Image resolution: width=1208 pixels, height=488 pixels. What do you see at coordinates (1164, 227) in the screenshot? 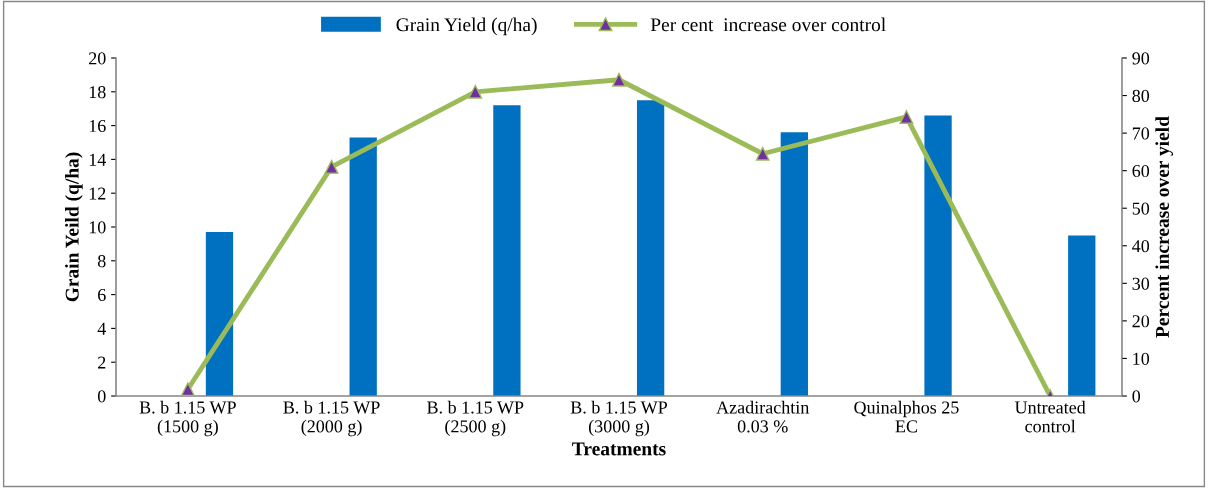
I see `y2-axis-title: Percent increase over yield` at bounding box center [1164, 227].